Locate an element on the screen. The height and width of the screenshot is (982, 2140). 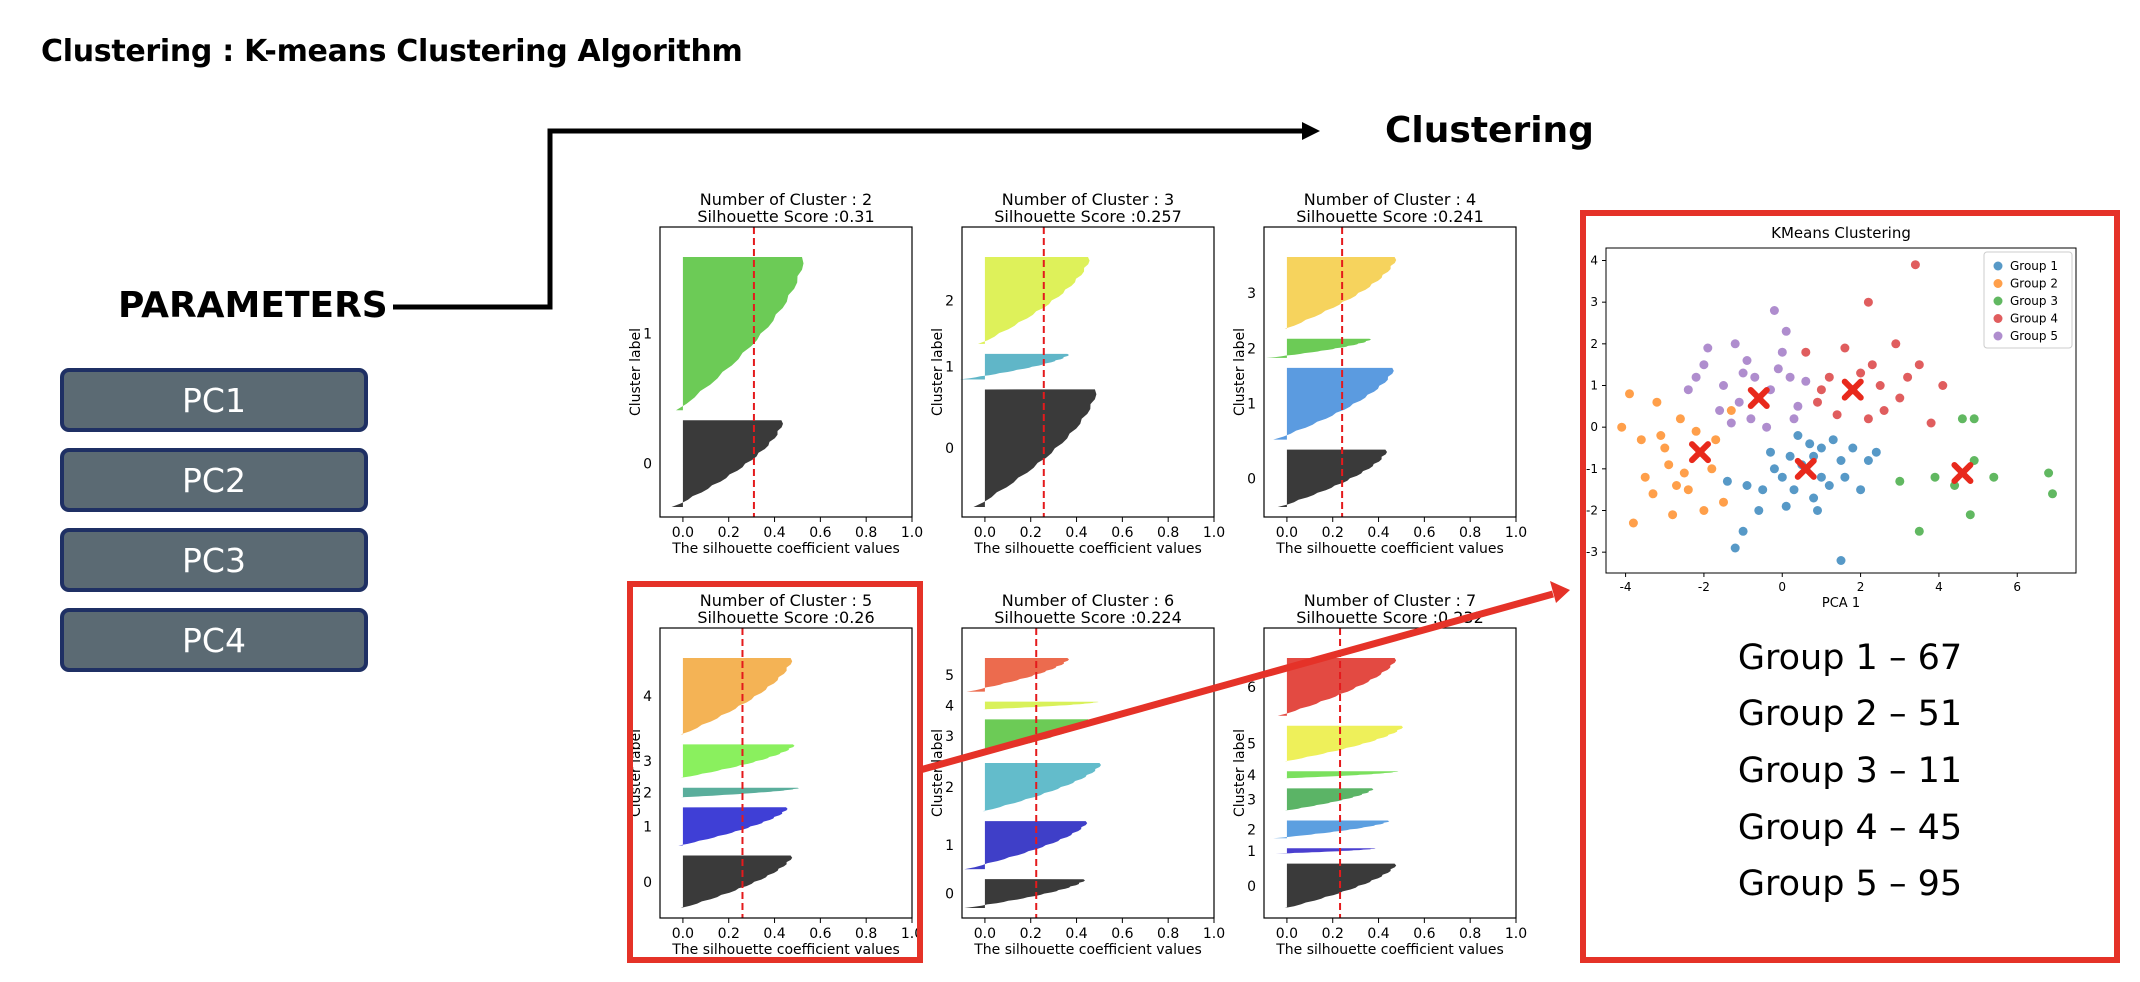
scatter-x-tick-label: 4 is located at coordinates (1939, 587).